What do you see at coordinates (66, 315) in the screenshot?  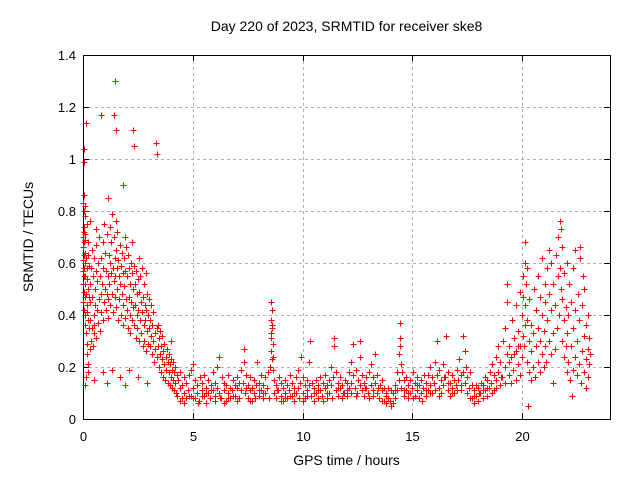 I see `y-tick-label: 0.4` at bounding box center [66, 315].